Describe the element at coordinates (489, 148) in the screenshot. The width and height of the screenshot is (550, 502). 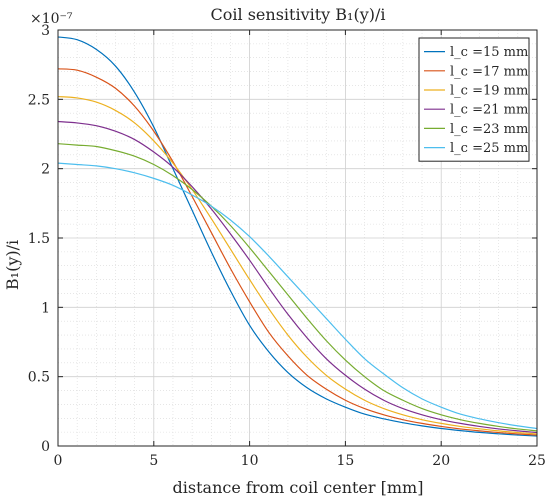
I see `legend-label-6: l_c =25 mm` at that location.